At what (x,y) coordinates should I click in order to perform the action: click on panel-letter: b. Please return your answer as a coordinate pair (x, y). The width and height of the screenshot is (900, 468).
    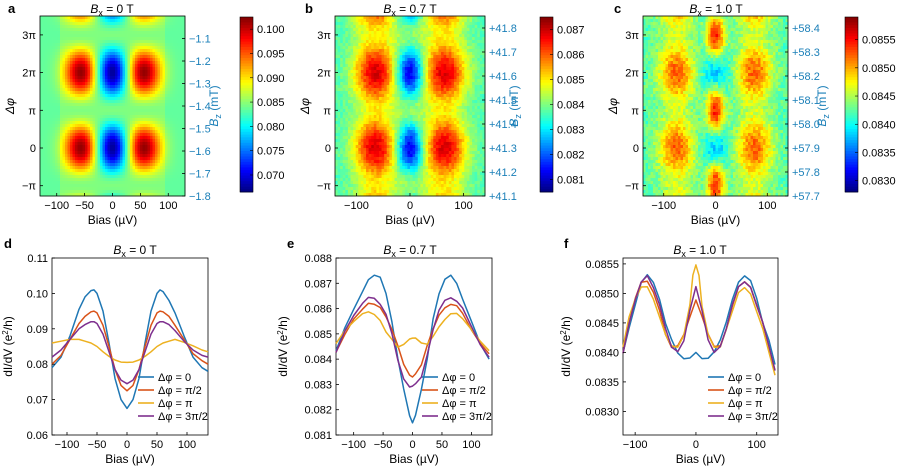
    Looking at the image, I should click on (309, 8).